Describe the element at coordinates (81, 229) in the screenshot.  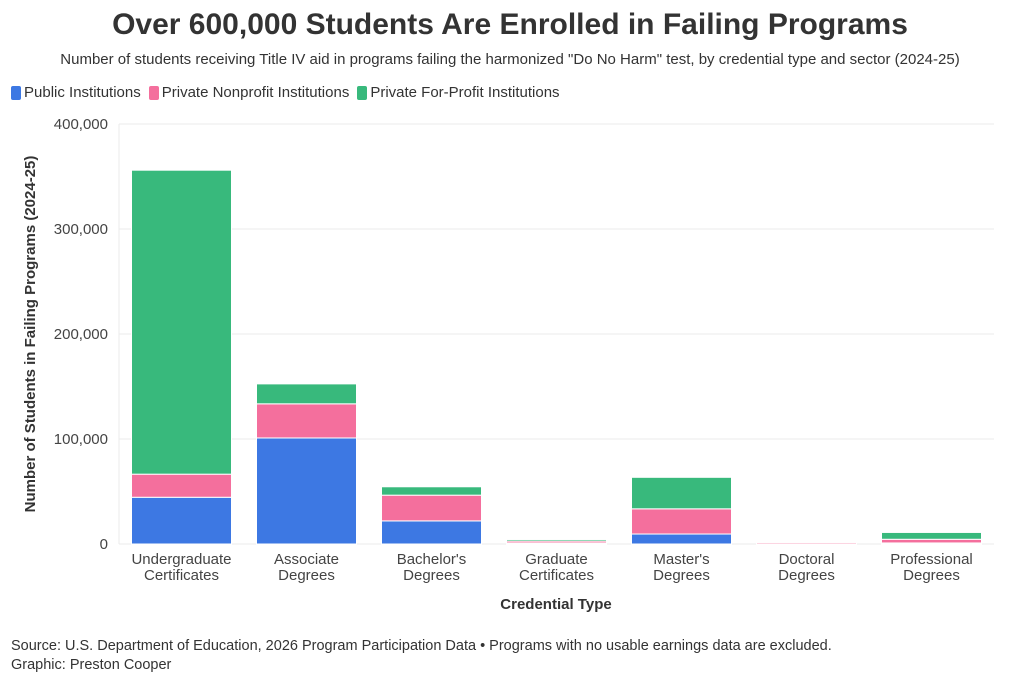
I see `y-tick-label: 300,000` at that location.